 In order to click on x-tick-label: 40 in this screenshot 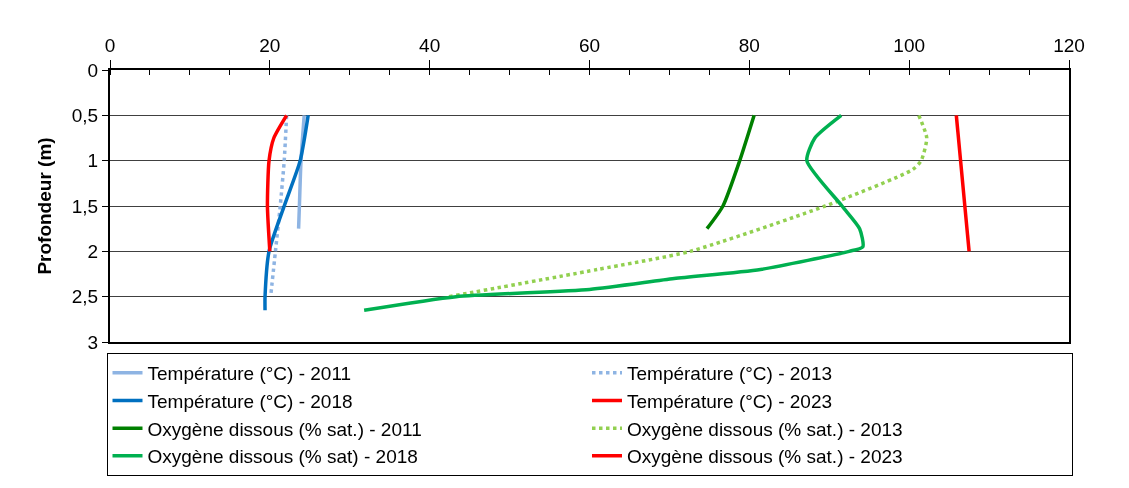, I will do `click(430, 46)`.